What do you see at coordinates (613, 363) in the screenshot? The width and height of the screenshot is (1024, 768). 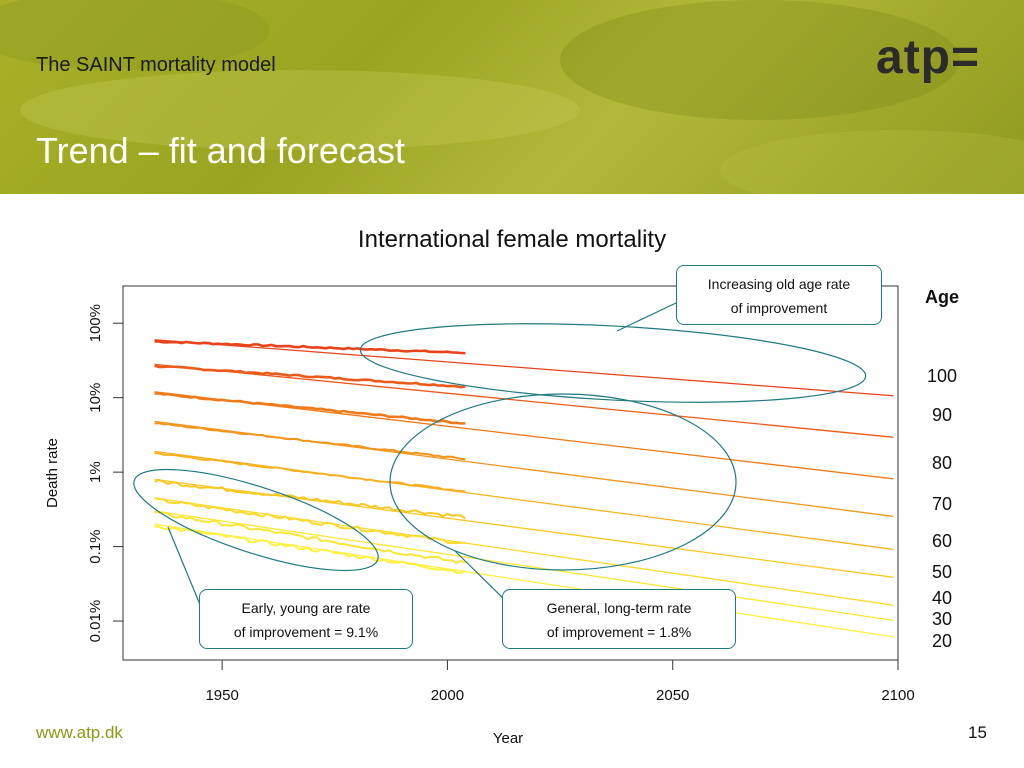 I see `ellipse-old-age` at bounding box center [613, 363].